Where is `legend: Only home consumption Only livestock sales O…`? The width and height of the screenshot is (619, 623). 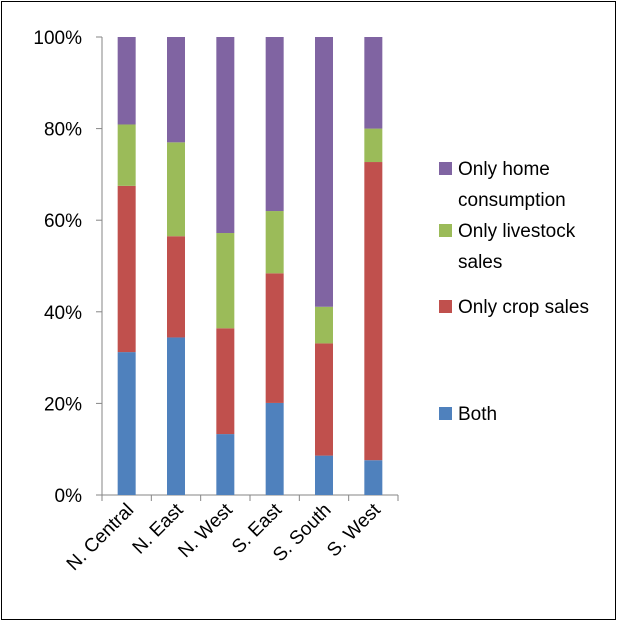
legend: Only home consumption Only livestock sales O… is located at coordinates (514, 292).